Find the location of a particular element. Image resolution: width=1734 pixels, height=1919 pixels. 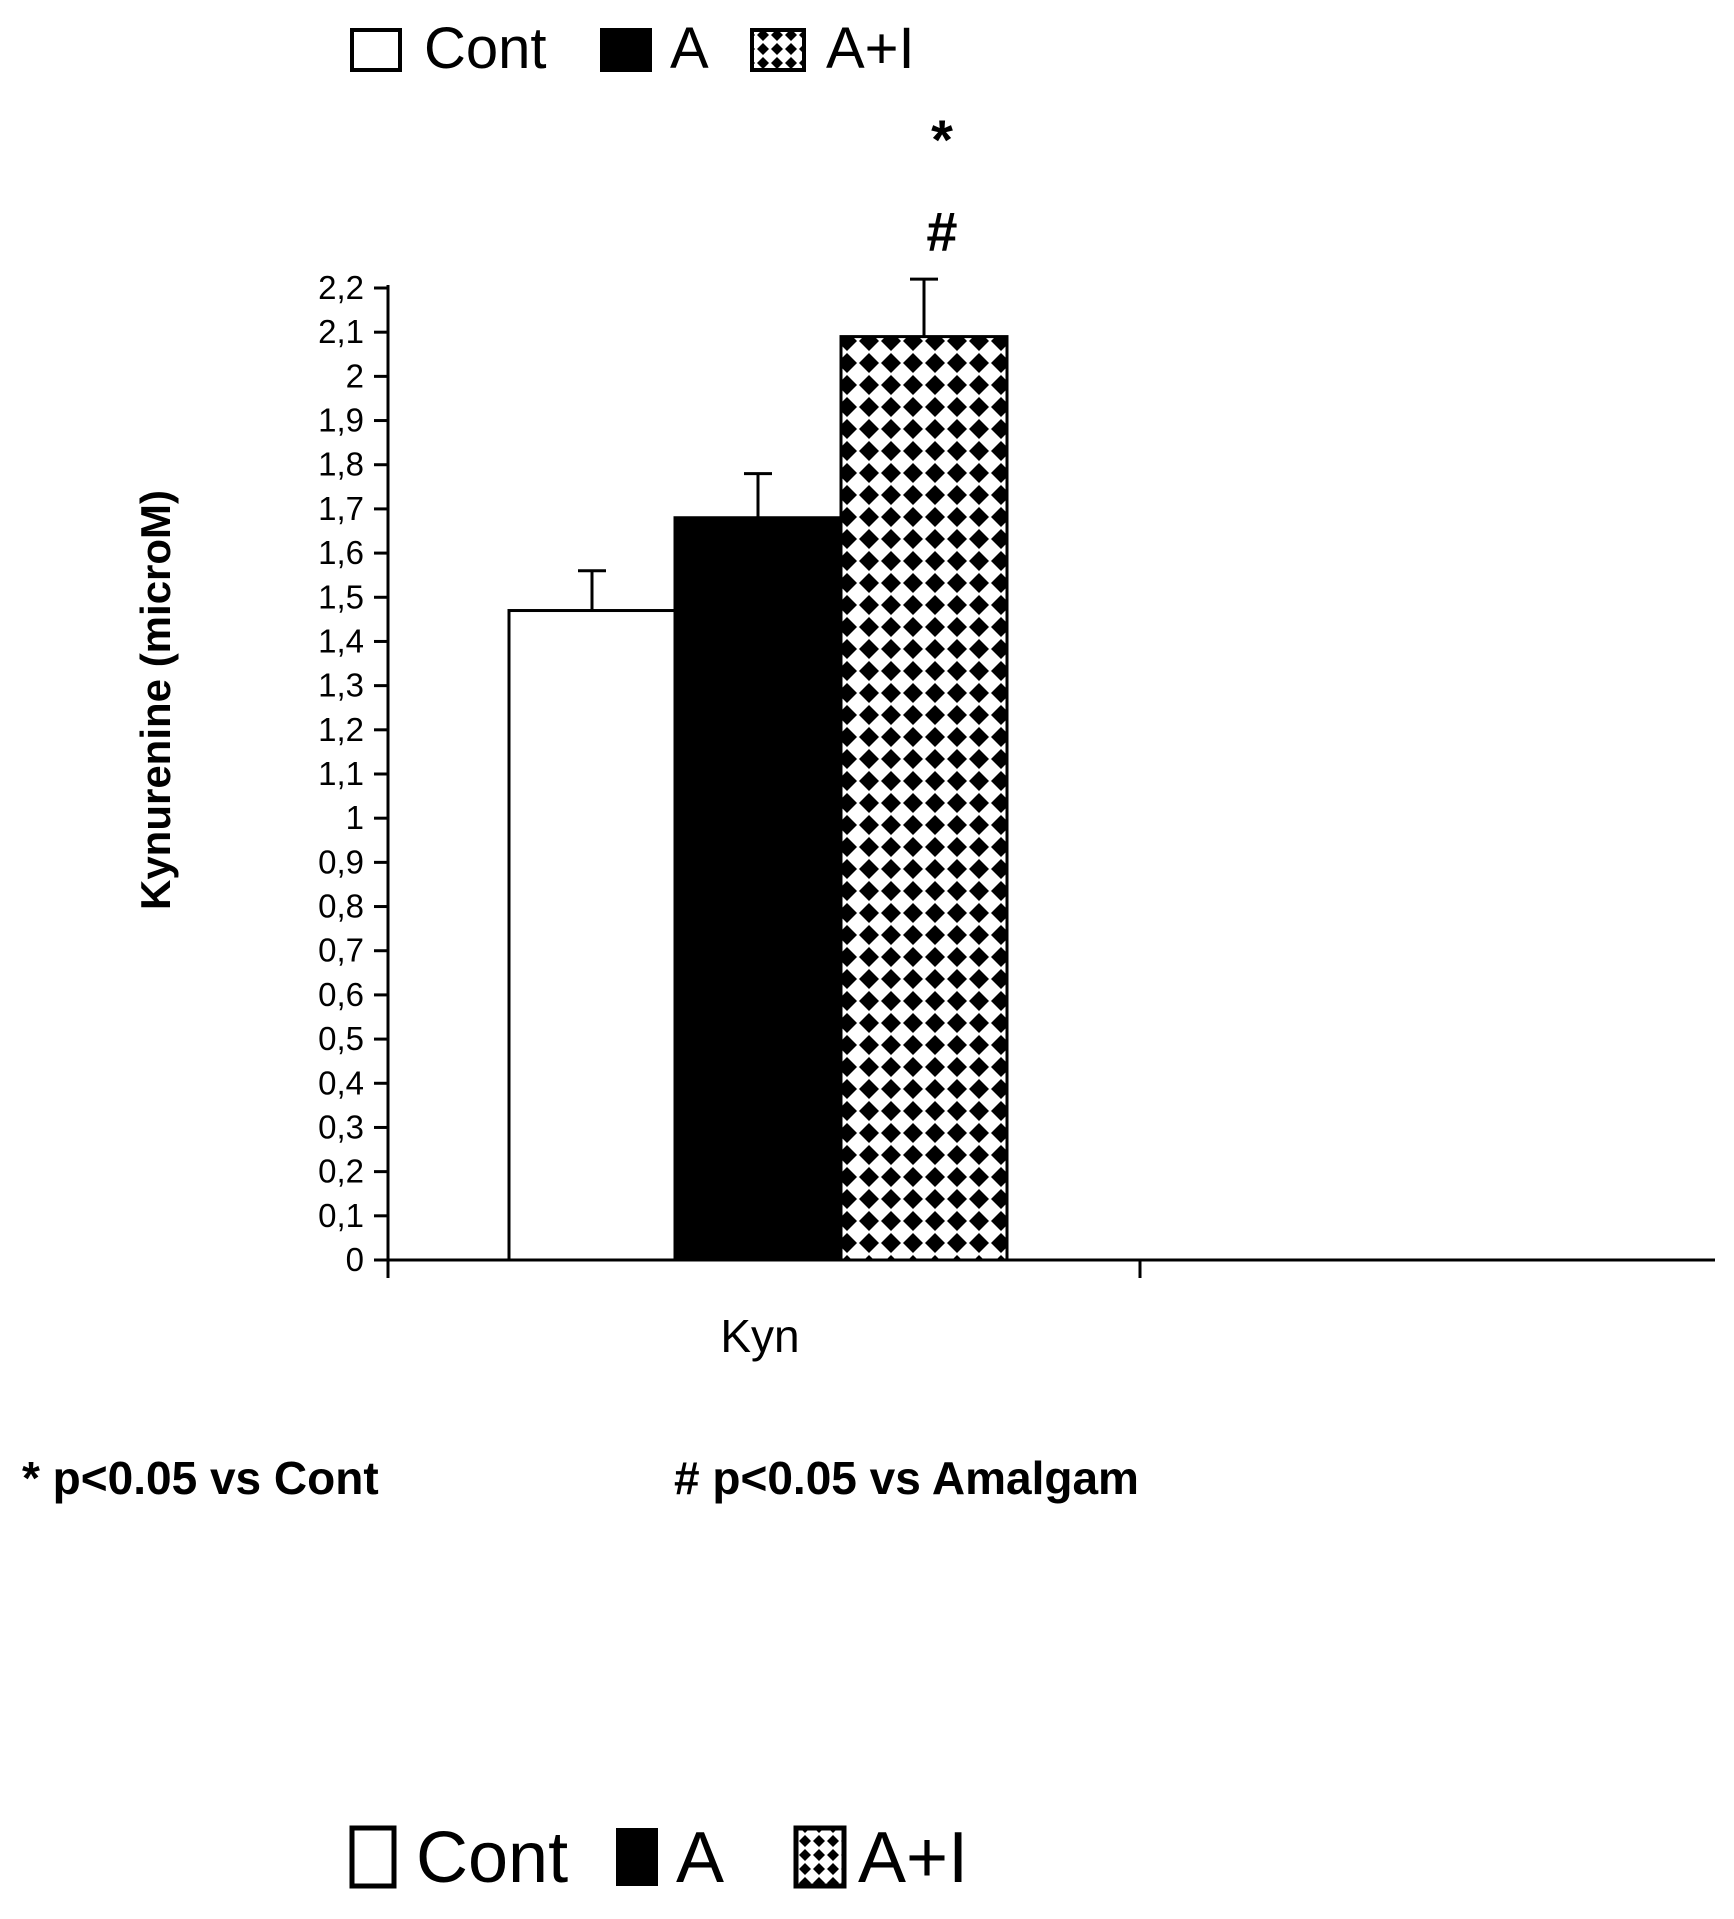

legend-bottom-label-cont: Cont is located at coordinates (492, 1858).